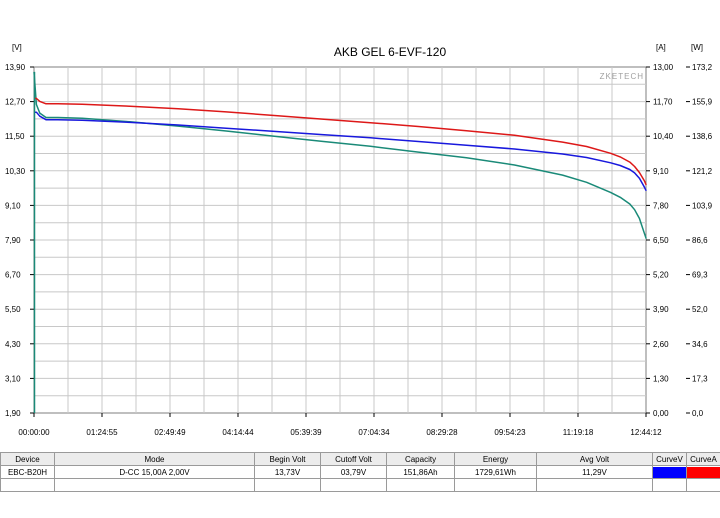 This screenshot has height=518, width=720. What do you see at coordinates (510, 432) in the screenshot?
I see `x-tick-label: 09:54:23` at bounding box center [510, 432].